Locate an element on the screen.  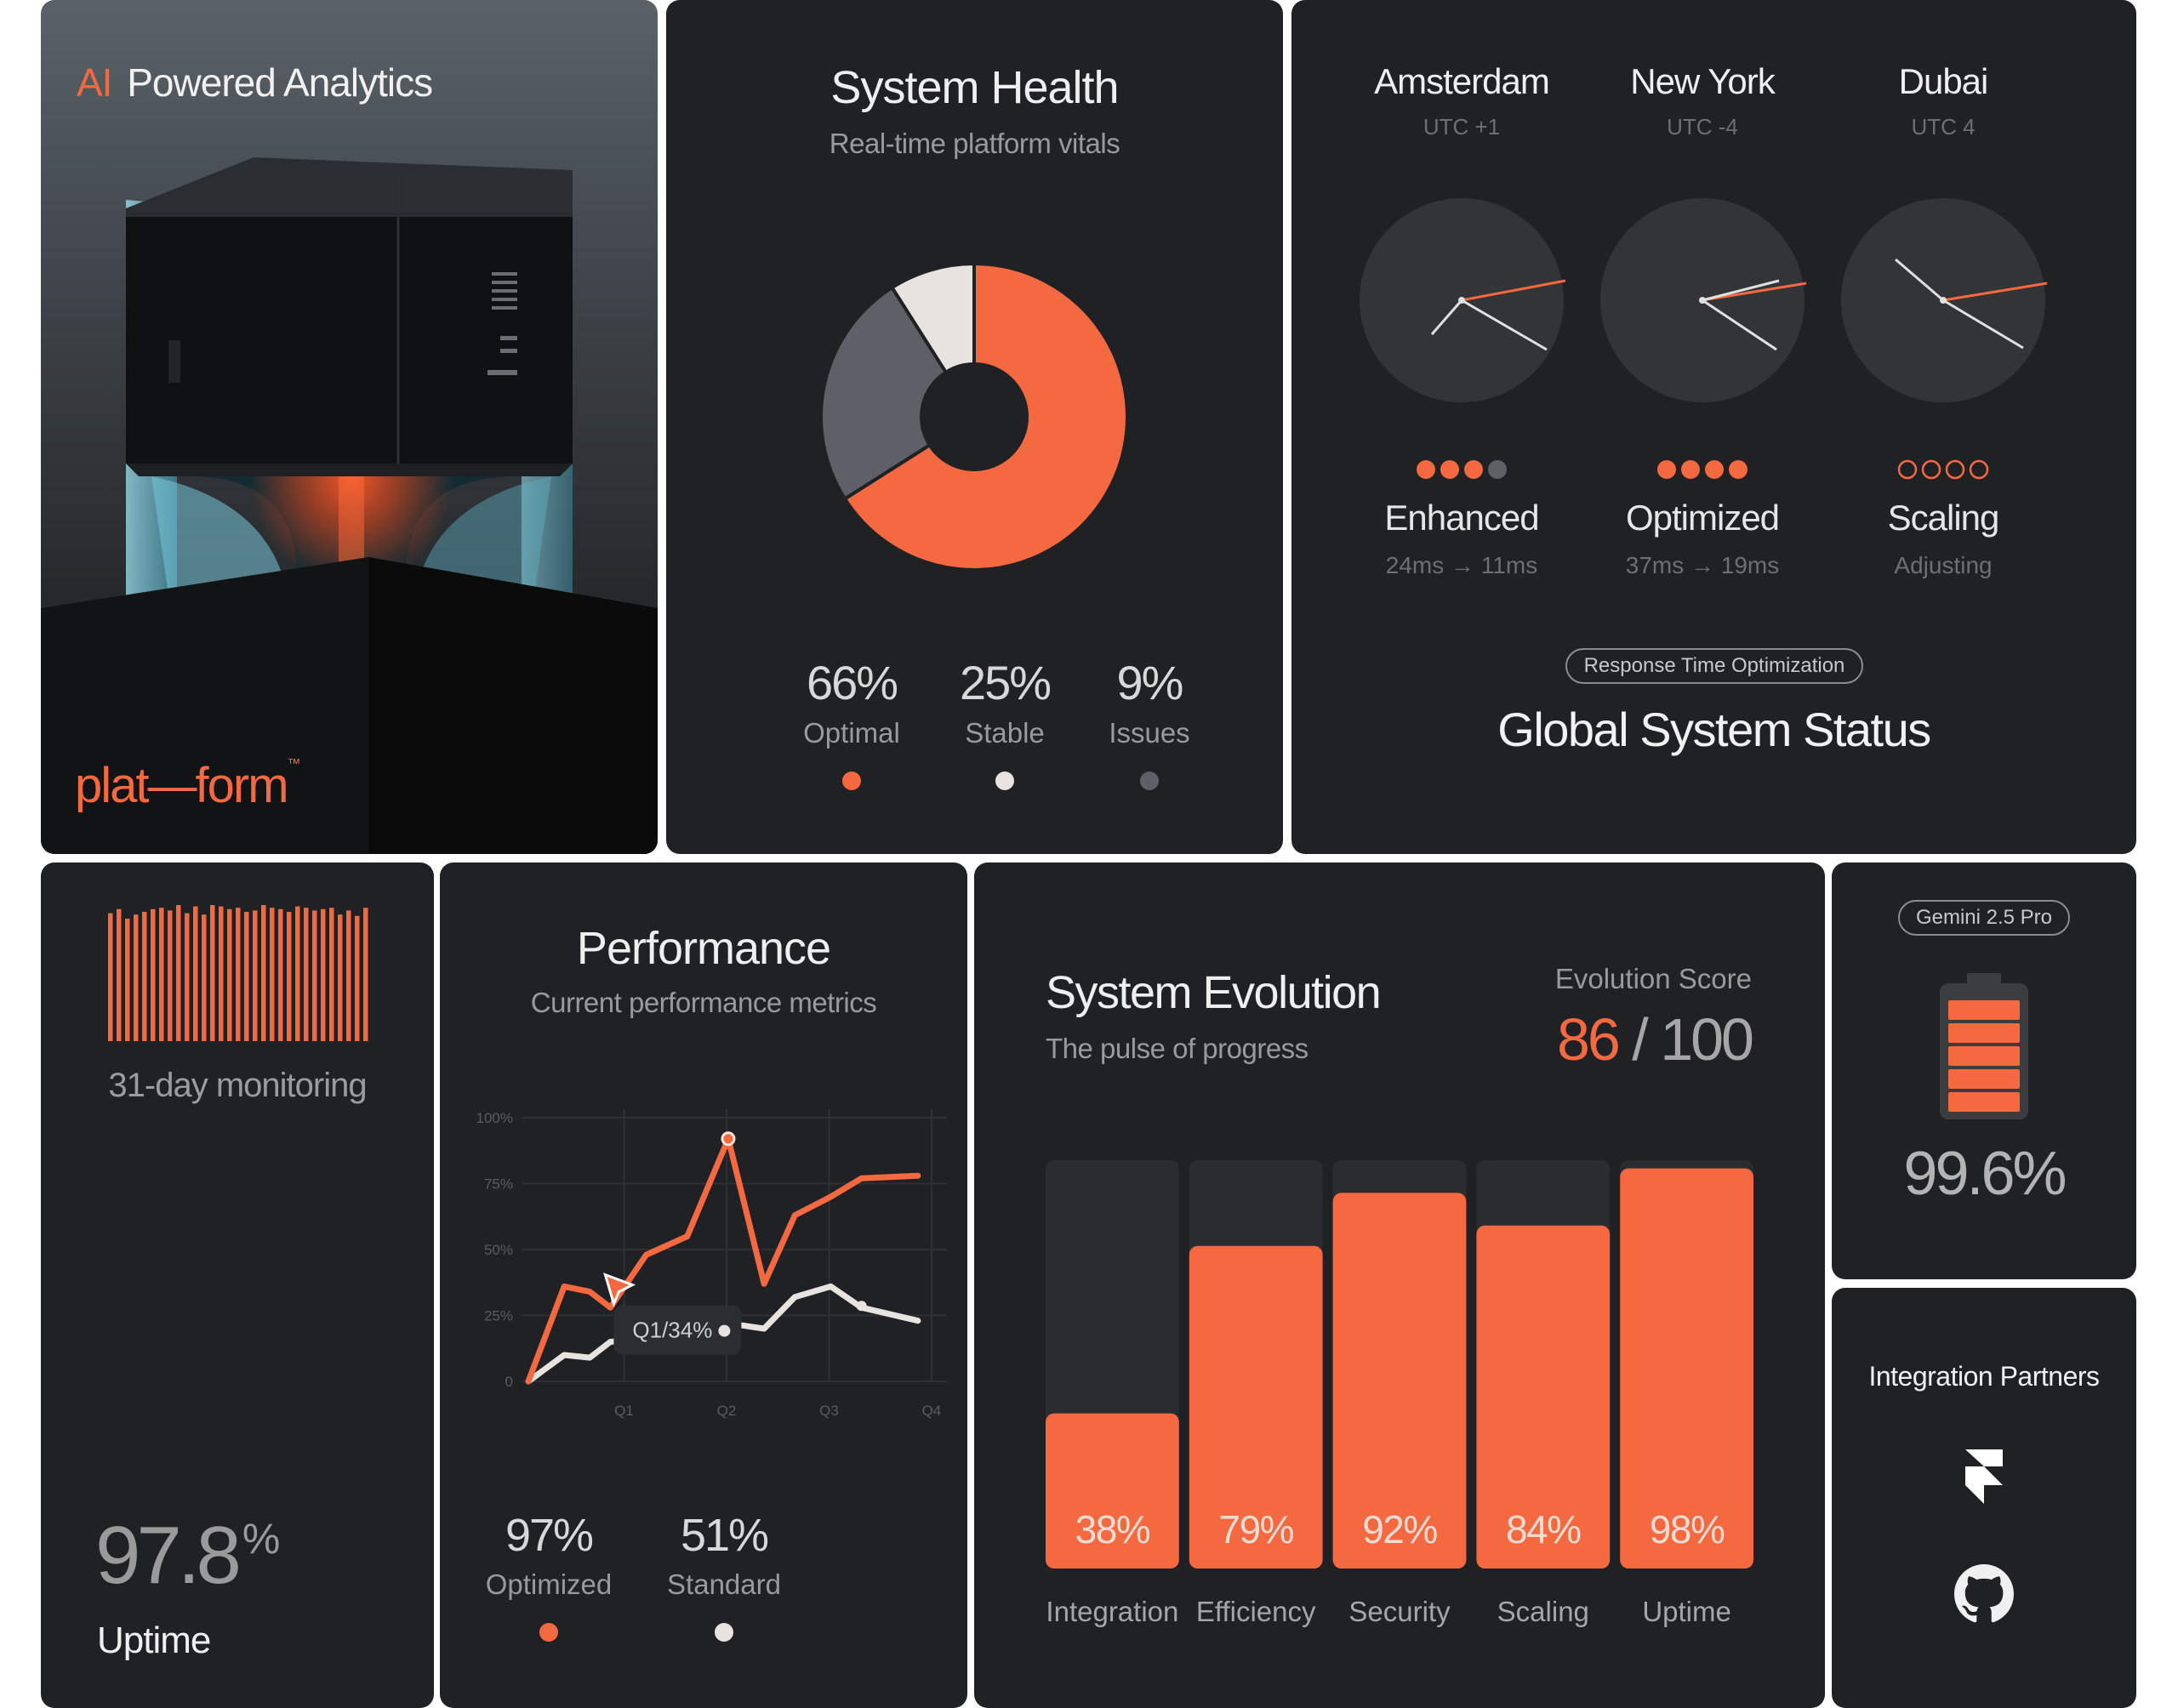
city-timezone: UTC +1 is located at coordinates (1462, 126).